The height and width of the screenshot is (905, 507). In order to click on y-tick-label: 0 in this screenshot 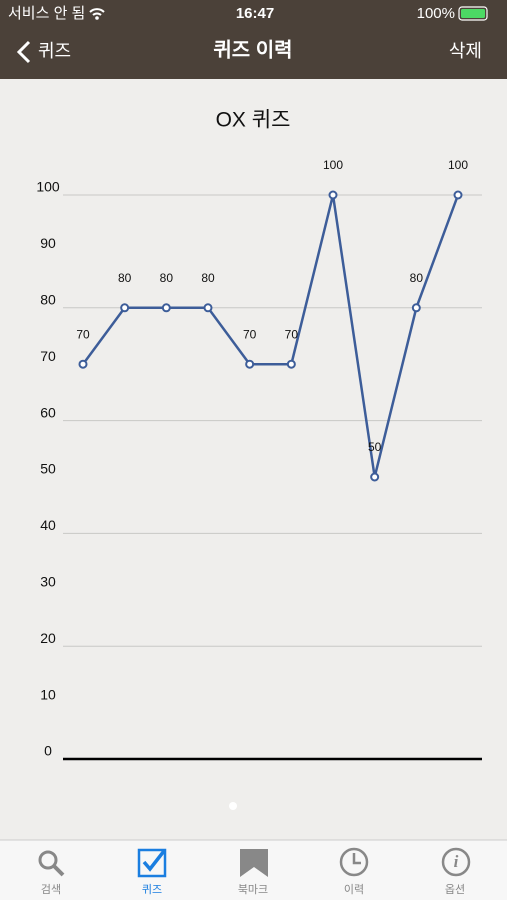, I will do `click(48, 751)`.